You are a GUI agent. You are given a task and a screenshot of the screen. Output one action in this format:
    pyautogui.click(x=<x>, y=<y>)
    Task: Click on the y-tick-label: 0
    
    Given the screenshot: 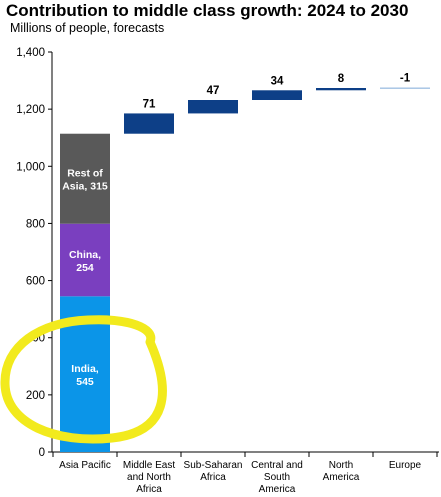 What is the action you would take?
    pyautogui.click(x=42, y=453)
    